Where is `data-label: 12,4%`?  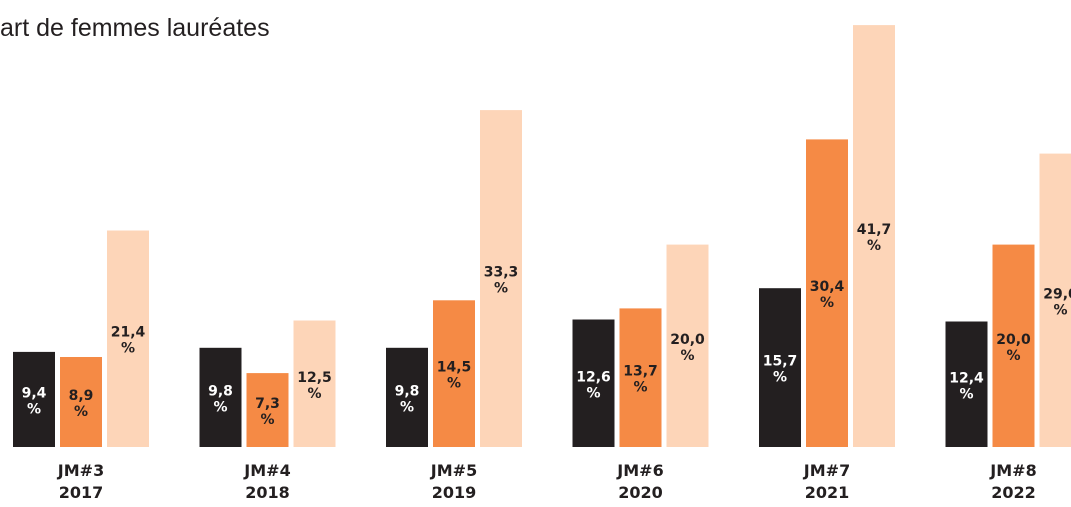
data-label: 12,4% is located at coordinates (966, 386).